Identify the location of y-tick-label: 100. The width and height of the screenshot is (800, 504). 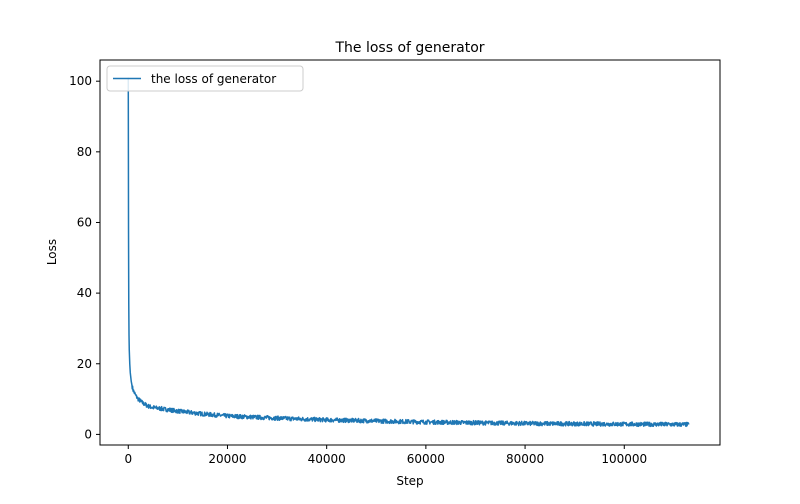
(80, 81).